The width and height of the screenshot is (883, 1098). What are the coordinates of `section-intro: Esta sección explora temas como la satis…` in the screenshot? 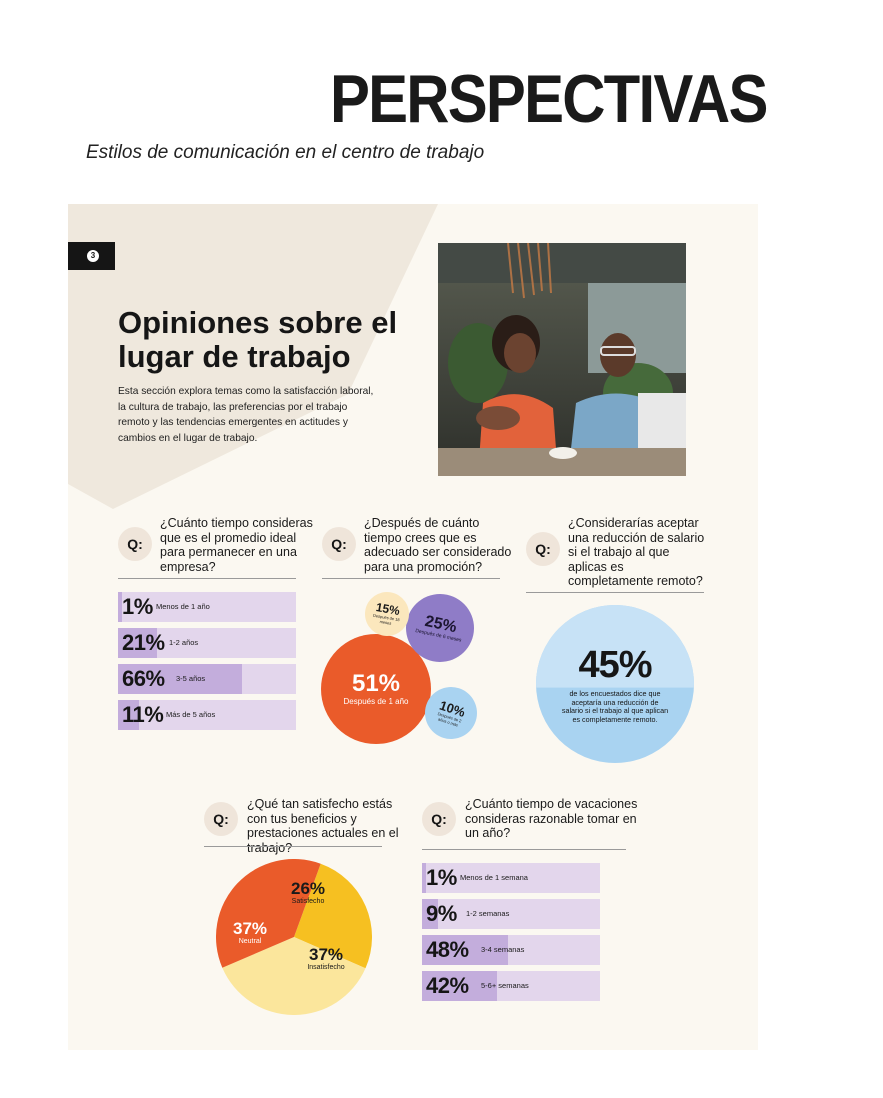 It's located at (246, 415).